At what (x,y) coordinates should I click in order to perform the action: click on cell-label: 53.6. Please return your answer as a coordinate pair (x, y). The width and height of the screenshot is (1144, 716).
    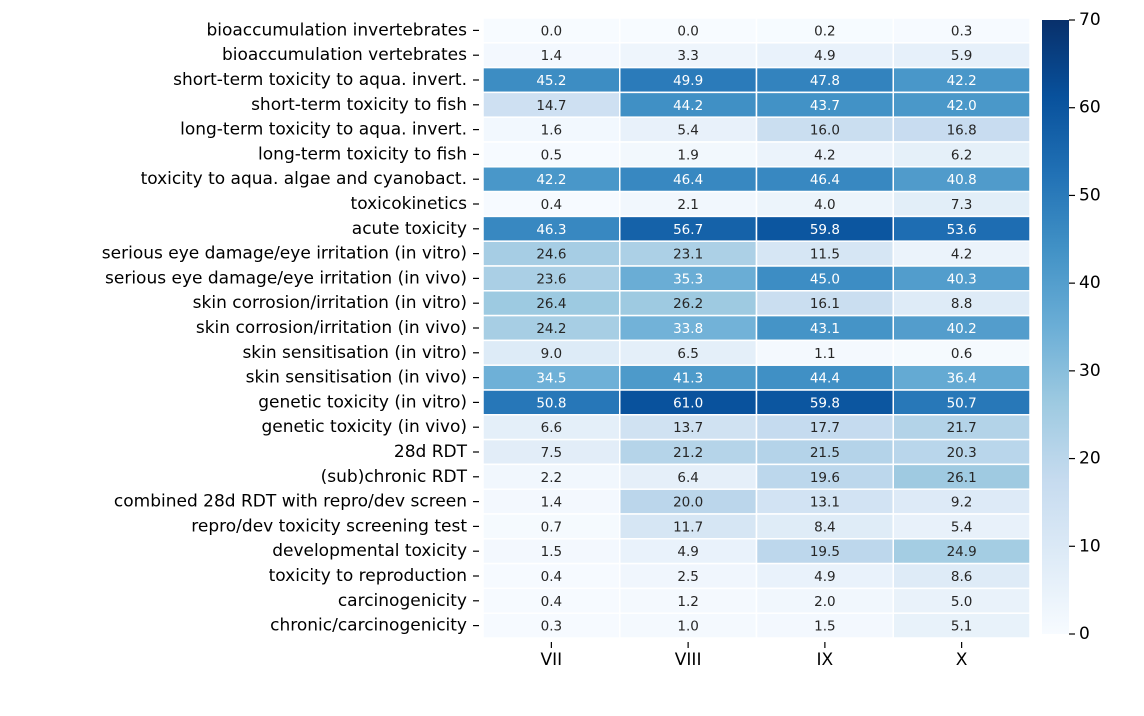
    Looking at the image, I should click on (962, 230).